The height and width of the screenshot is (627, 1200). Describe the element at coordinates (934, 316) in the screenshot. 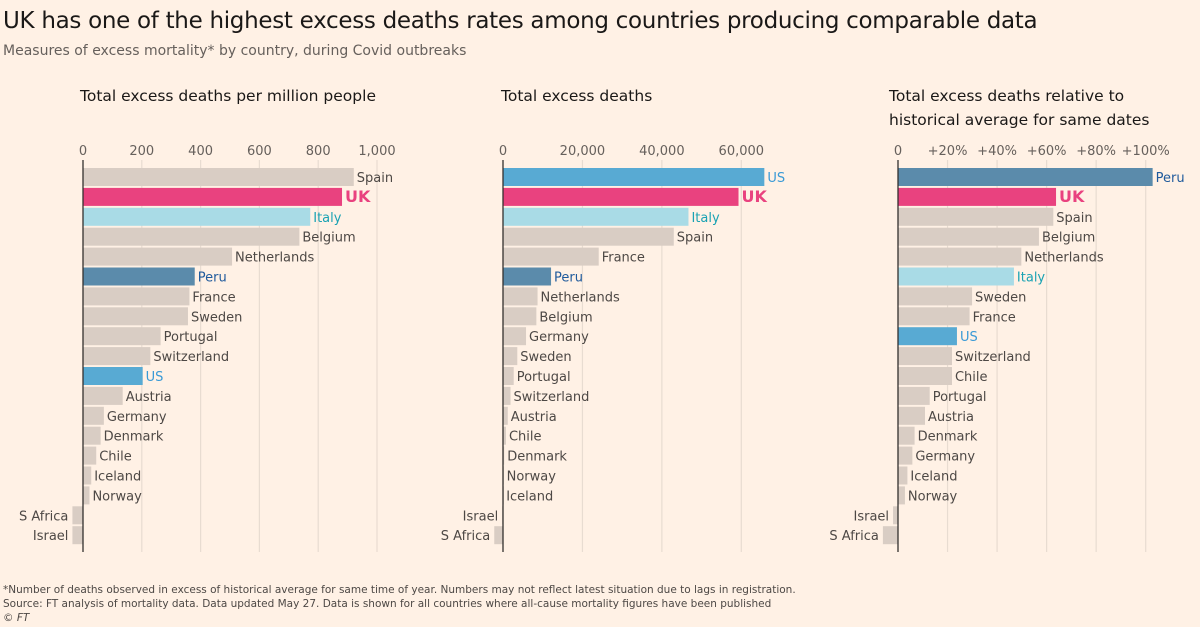

I see `bar-france` at that location.